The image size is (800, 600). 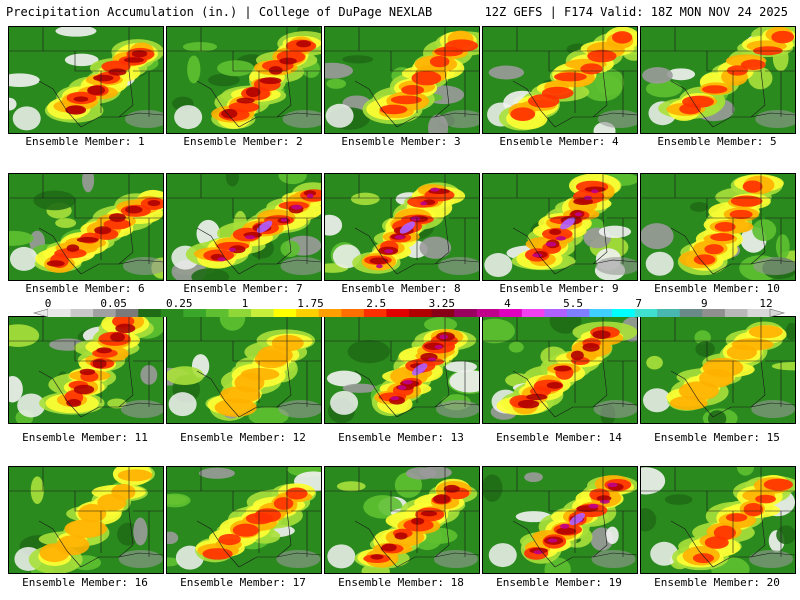 I want to click on colorbar-tick-label: 9, so click(x=704, y=304).